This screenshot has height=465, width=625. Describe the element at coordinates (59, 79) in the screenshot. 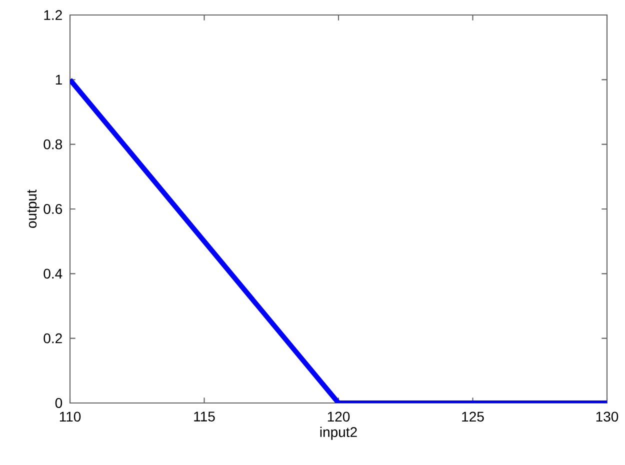

I see `y-tick-label: 1` at that location.